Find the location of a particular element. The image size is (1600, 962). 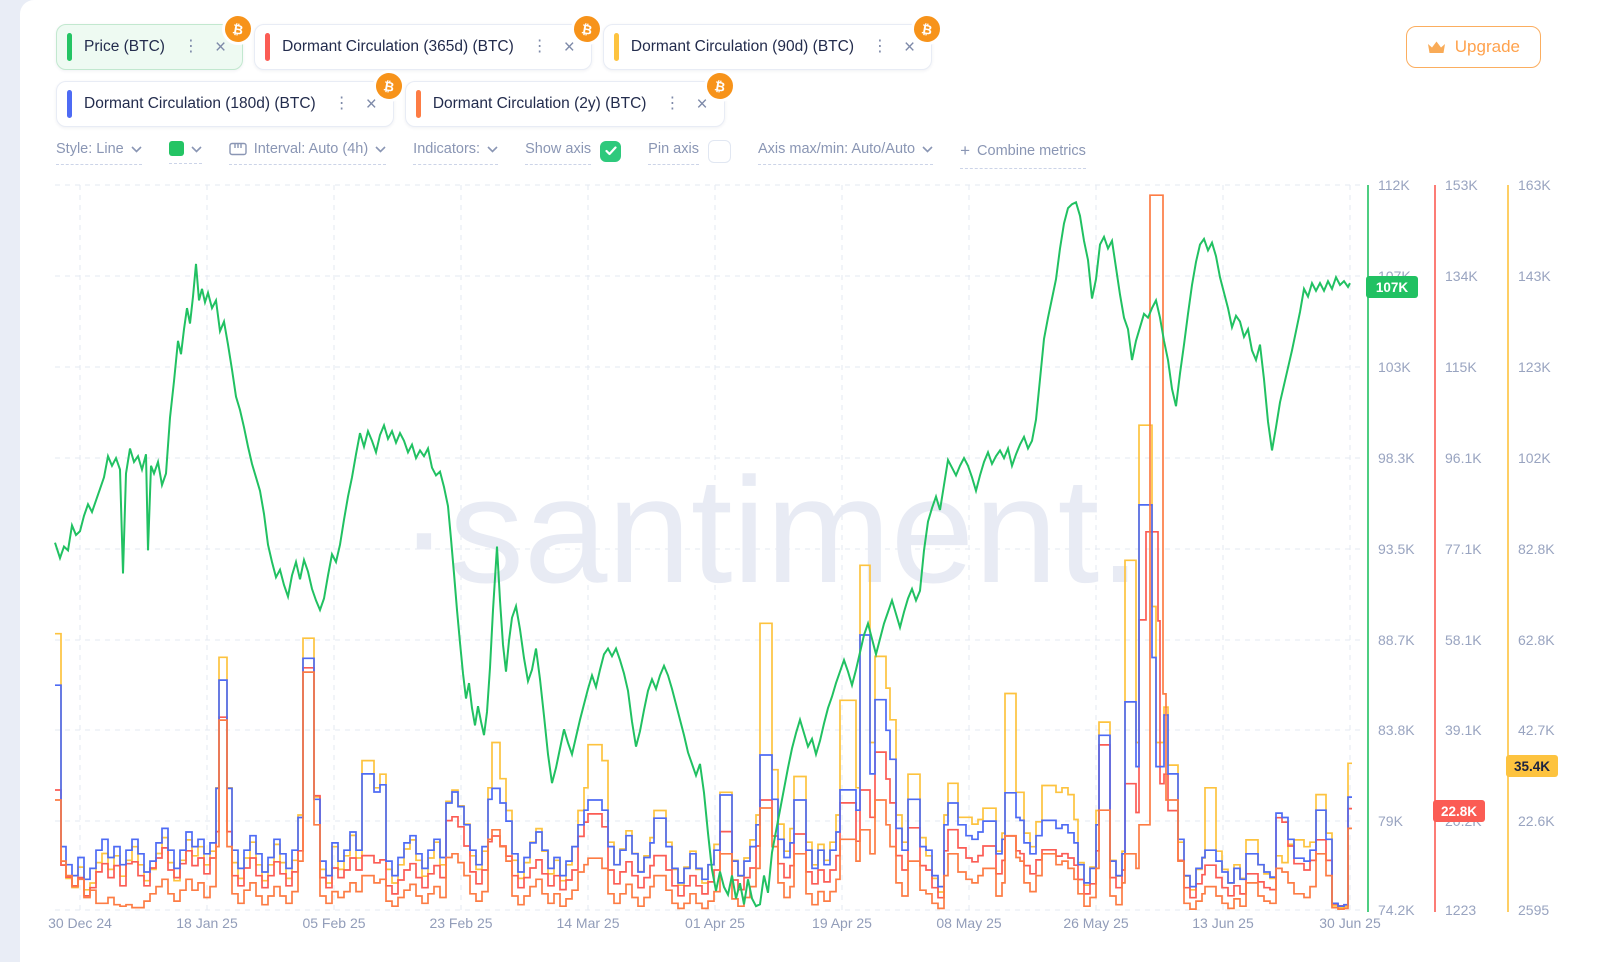

dormant_365d-axis-tick: 39.1K is located at coordinates (1463, 730).